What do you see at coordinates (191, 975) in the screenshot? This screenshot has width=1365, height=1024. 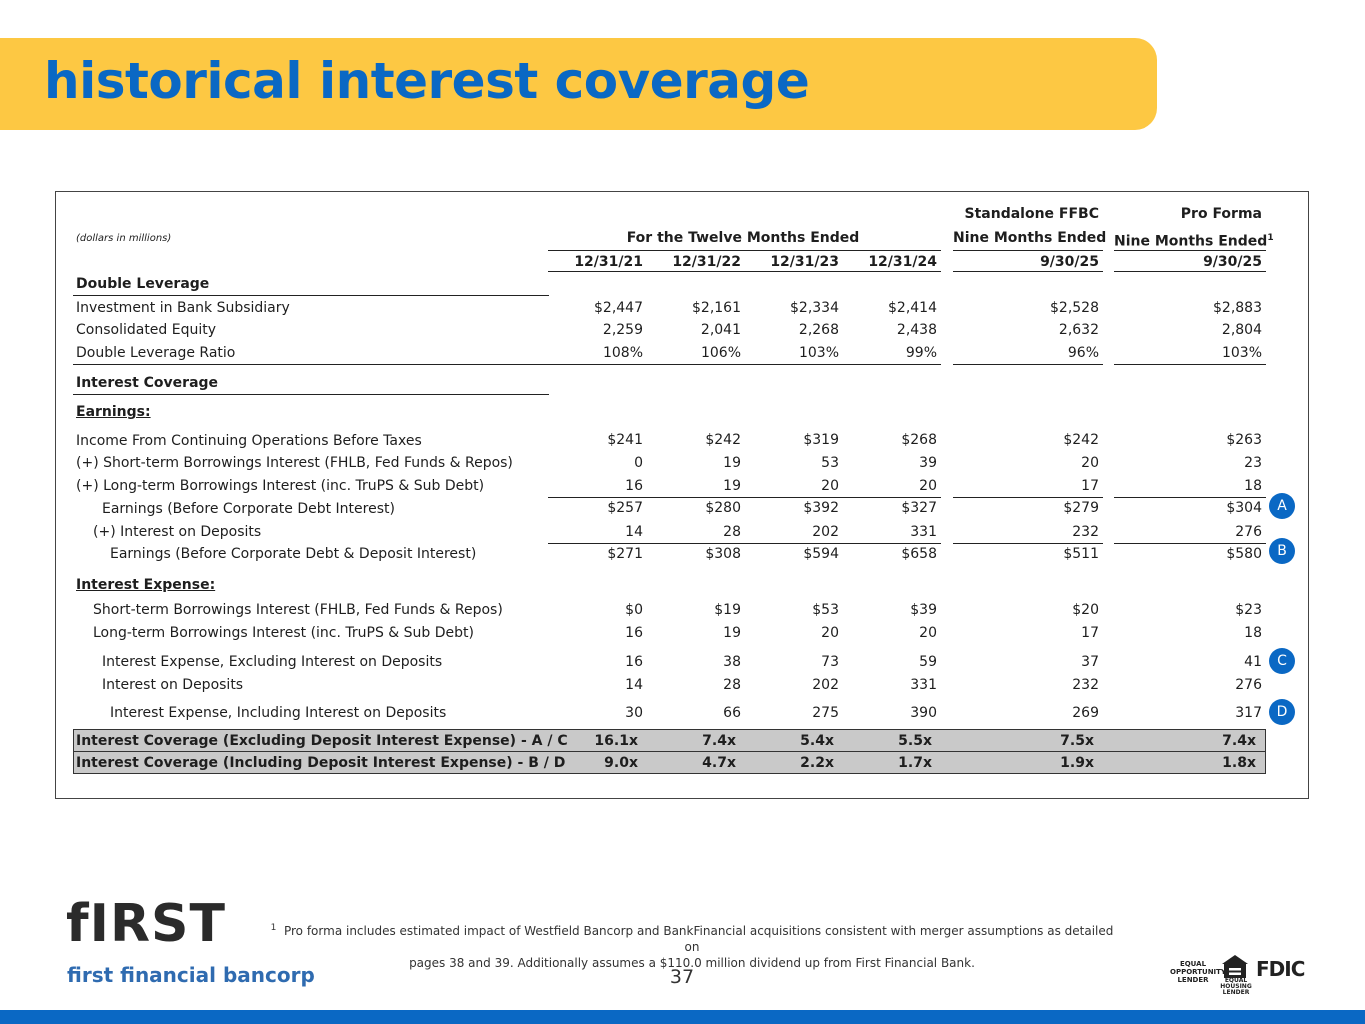 I see `brand-logo-subtitle: first financial bancorp` at bounding box center [191, 975].